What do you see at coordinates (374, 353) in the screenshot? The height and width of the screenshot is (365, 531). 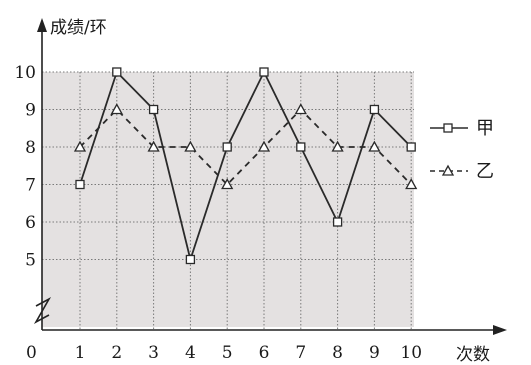 I see `x-tick-label: 9` at bounding box center [374, 353].